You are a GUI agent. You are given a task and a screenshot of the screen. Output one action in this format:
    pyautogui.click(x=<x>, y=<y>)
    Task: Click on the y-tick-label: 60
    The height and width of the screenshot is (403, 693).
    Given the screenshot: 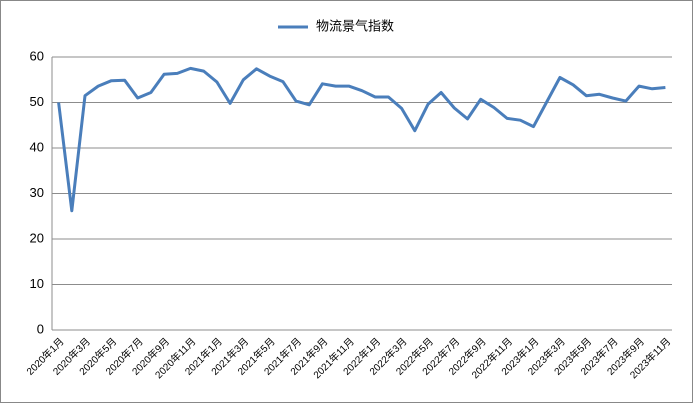 What is the action you would take?
    pyautogui.click(x=37, y=55)
    